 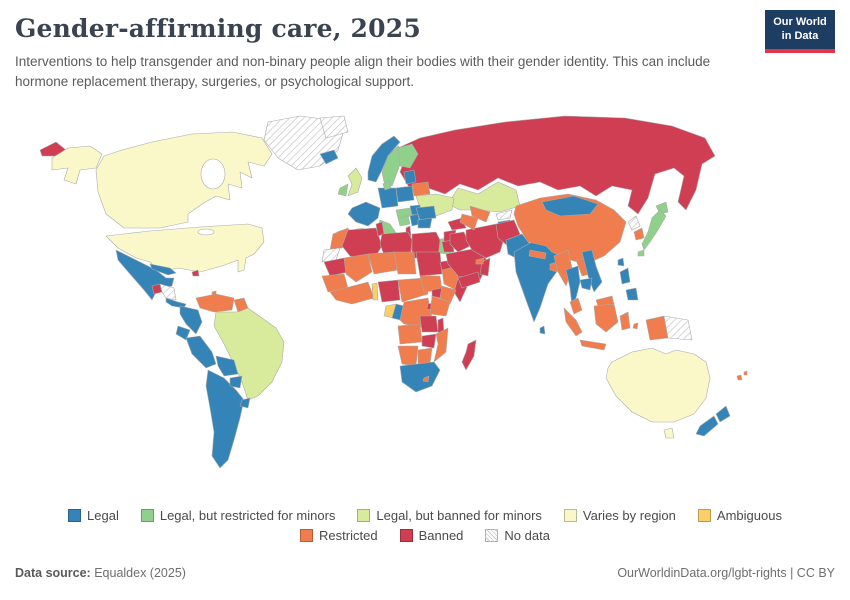 I want to click on country-zambia, so click(x=429, y=324).